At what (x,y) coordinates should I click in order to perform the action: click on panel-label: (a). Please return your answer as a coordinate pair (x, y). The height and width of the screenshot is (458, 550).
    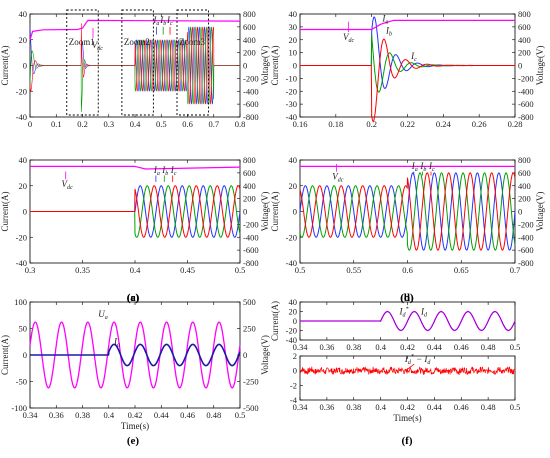
    Looking at the image, I should click on (133, 298).